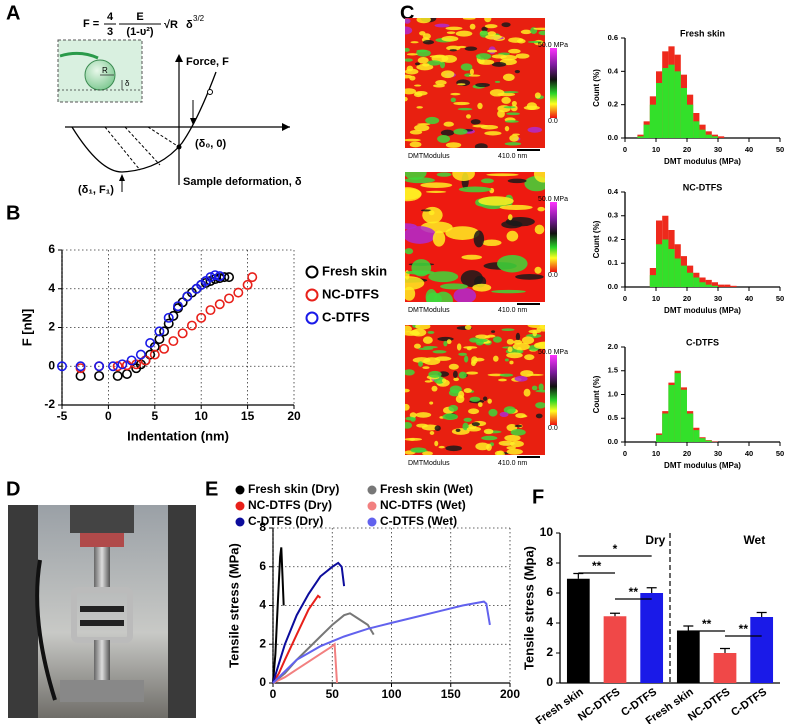  Describe the element at coordinates (207, 62) in the screenshot. I see `force-axis-label: Force, F` at that location.